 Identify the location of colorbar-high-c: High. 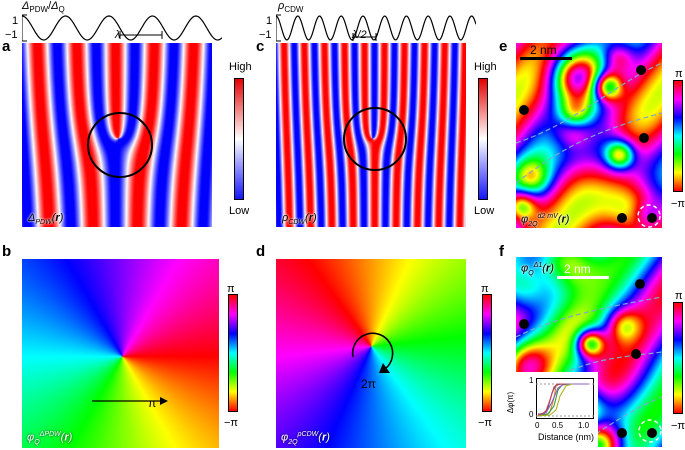
(485, 67).